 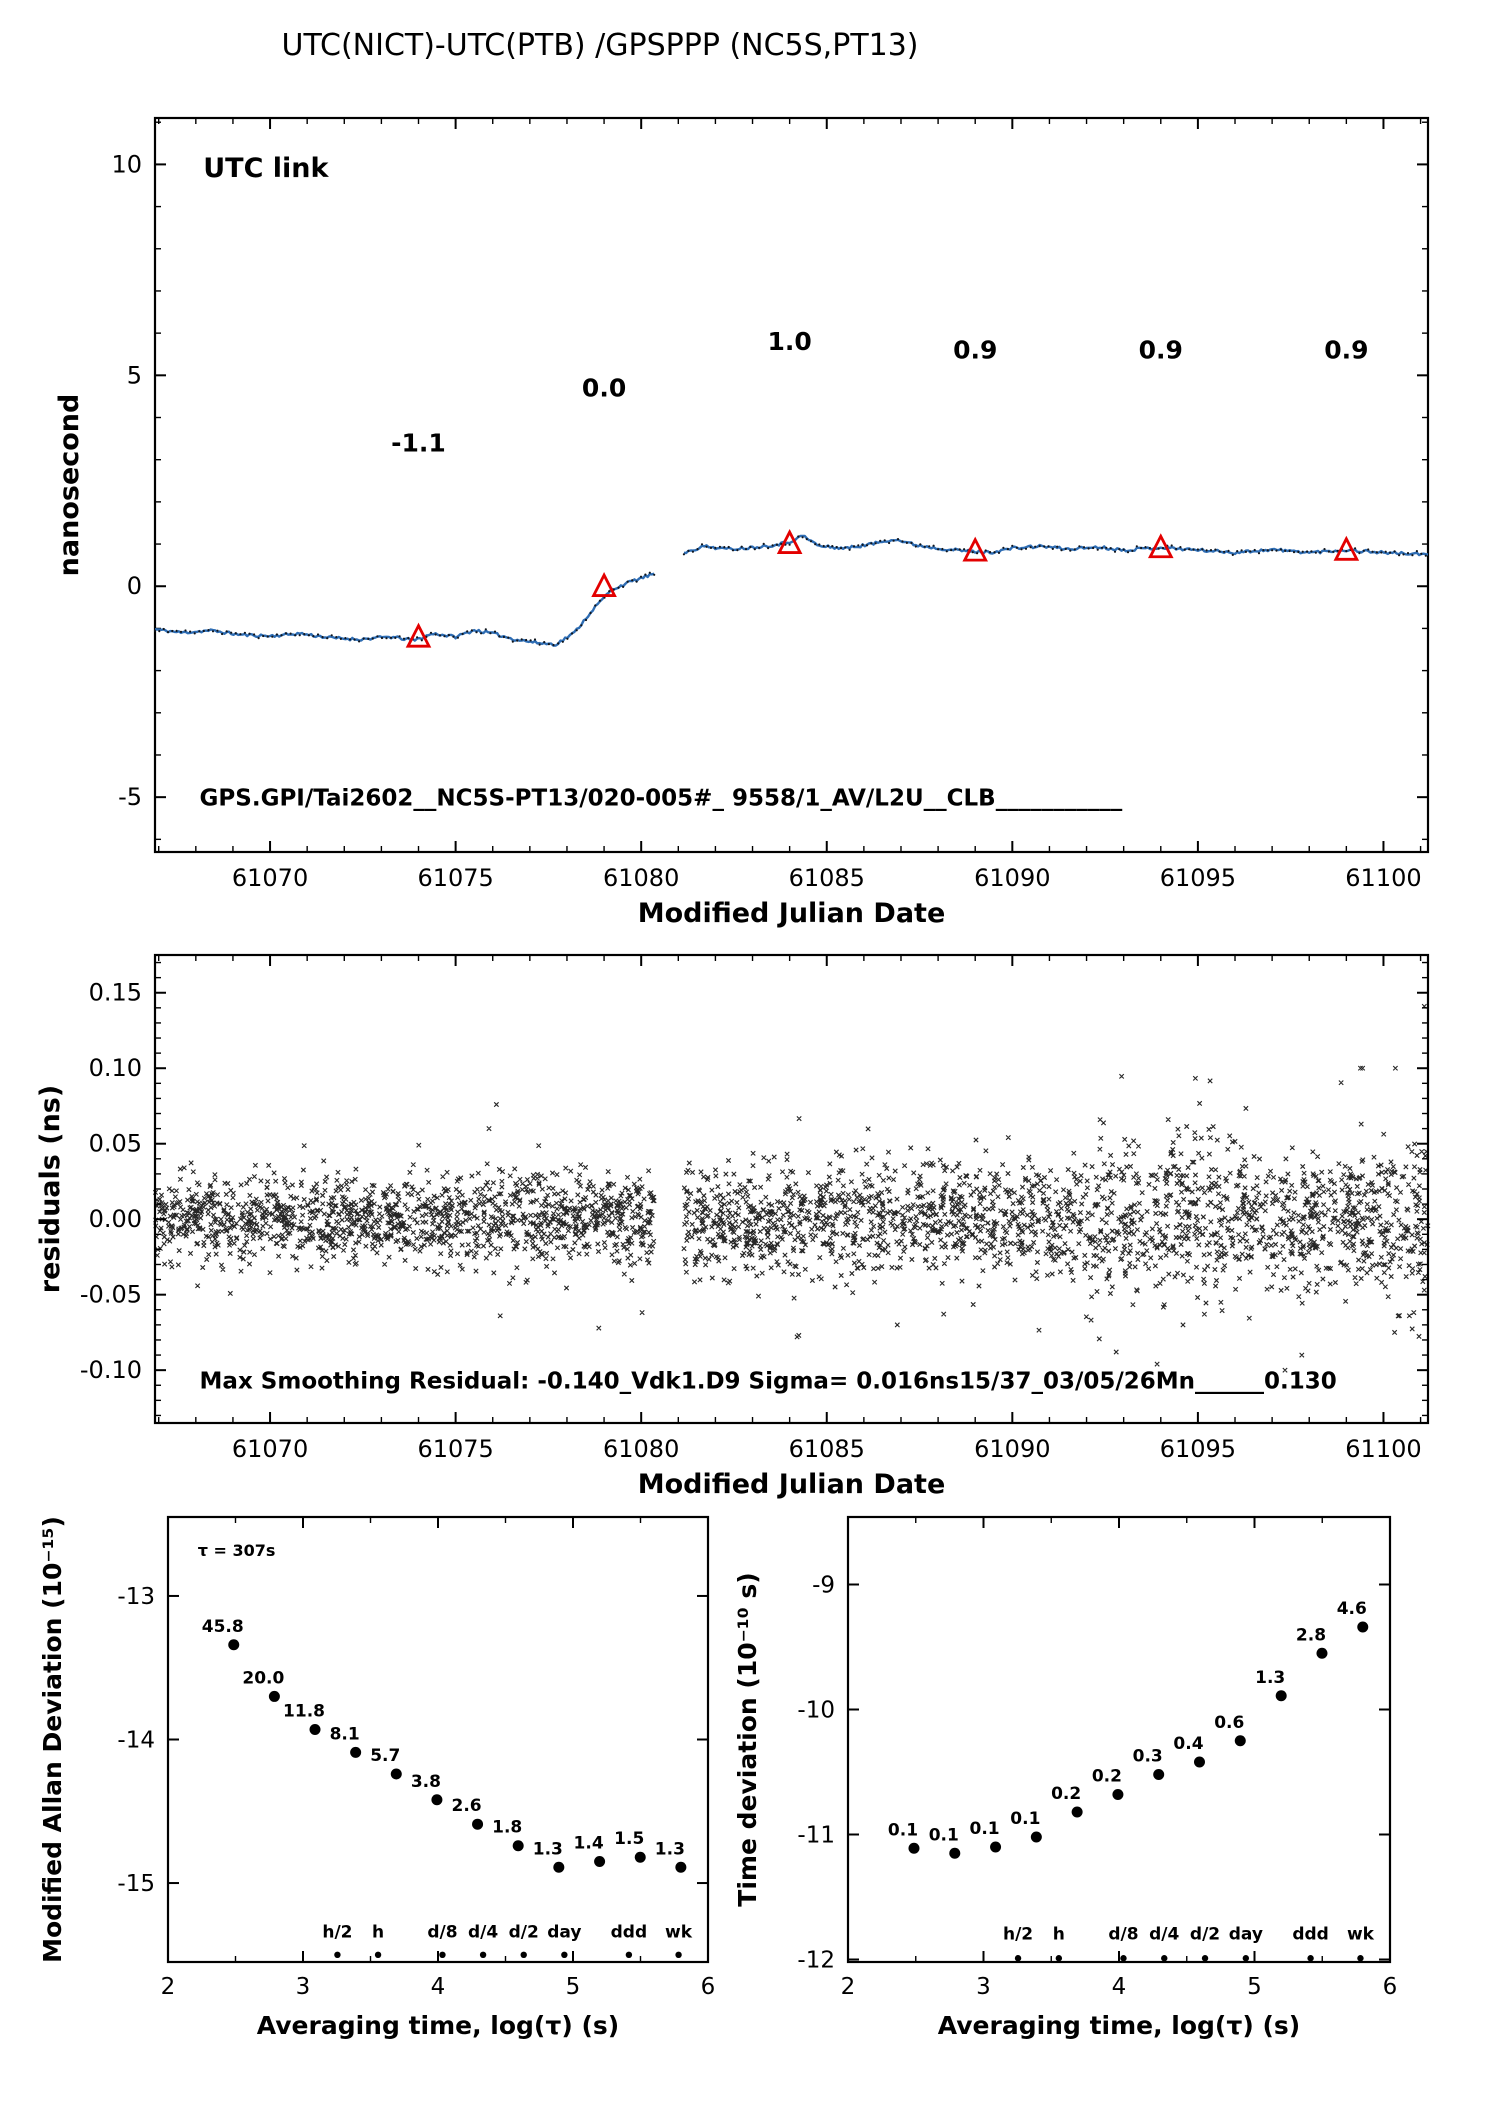 What do you see at coordinates (564, 1933) in the screenshot?
I see `tau-mark-label: day` at bounding box center [564, 1933].